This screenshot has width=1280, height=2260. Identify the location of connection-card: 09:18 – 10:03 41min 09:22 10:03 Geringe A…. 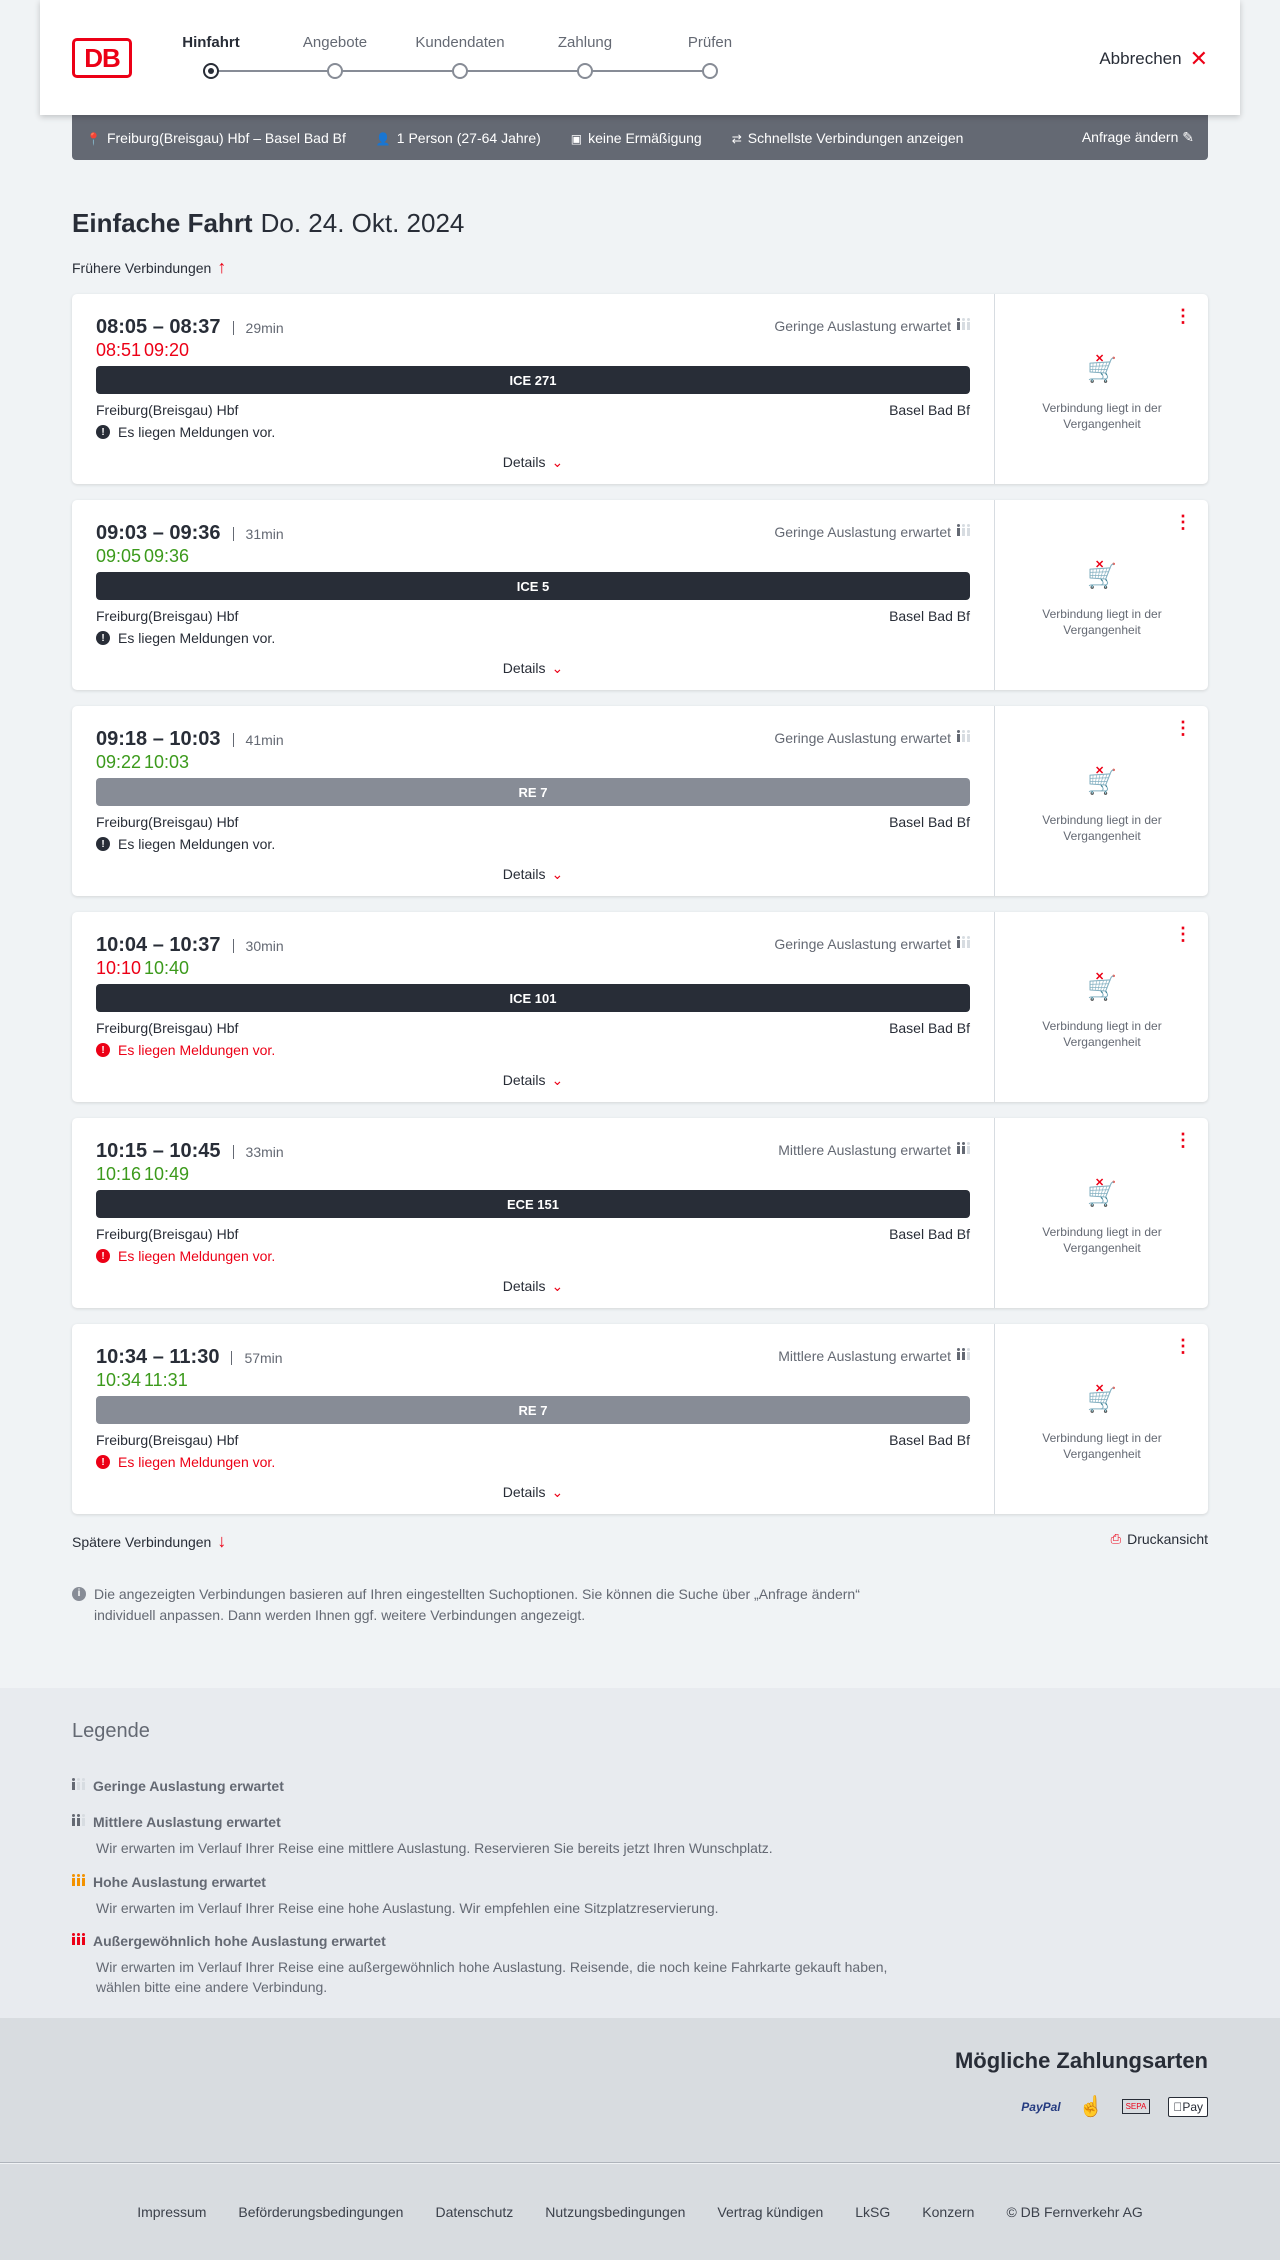
(640, 801).